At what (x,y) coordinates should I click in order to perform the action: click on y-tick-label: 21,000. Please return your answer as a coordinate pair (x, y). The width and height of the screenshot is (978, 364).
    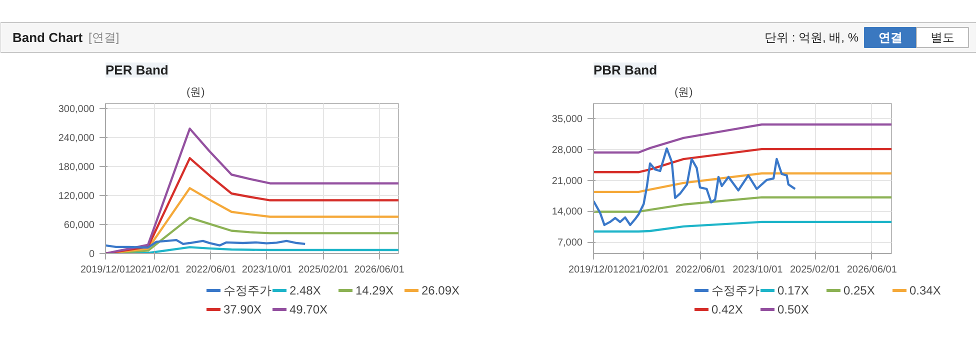
    Looking at the image, I should click on (567, 181).